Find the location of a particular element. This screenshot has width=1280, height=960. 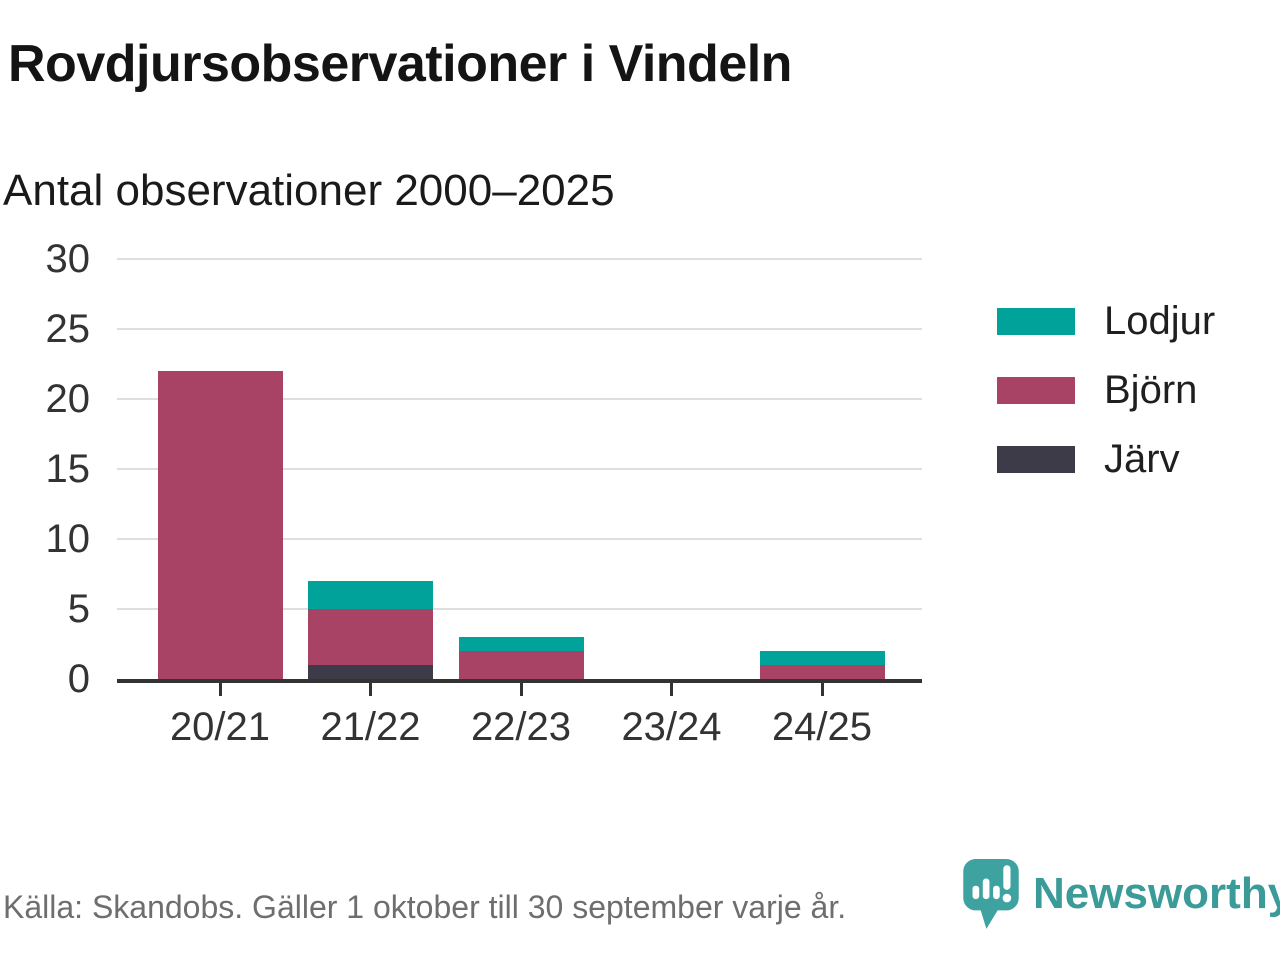

y-tick-label-25: 25 is located at coordinates (68, 329).